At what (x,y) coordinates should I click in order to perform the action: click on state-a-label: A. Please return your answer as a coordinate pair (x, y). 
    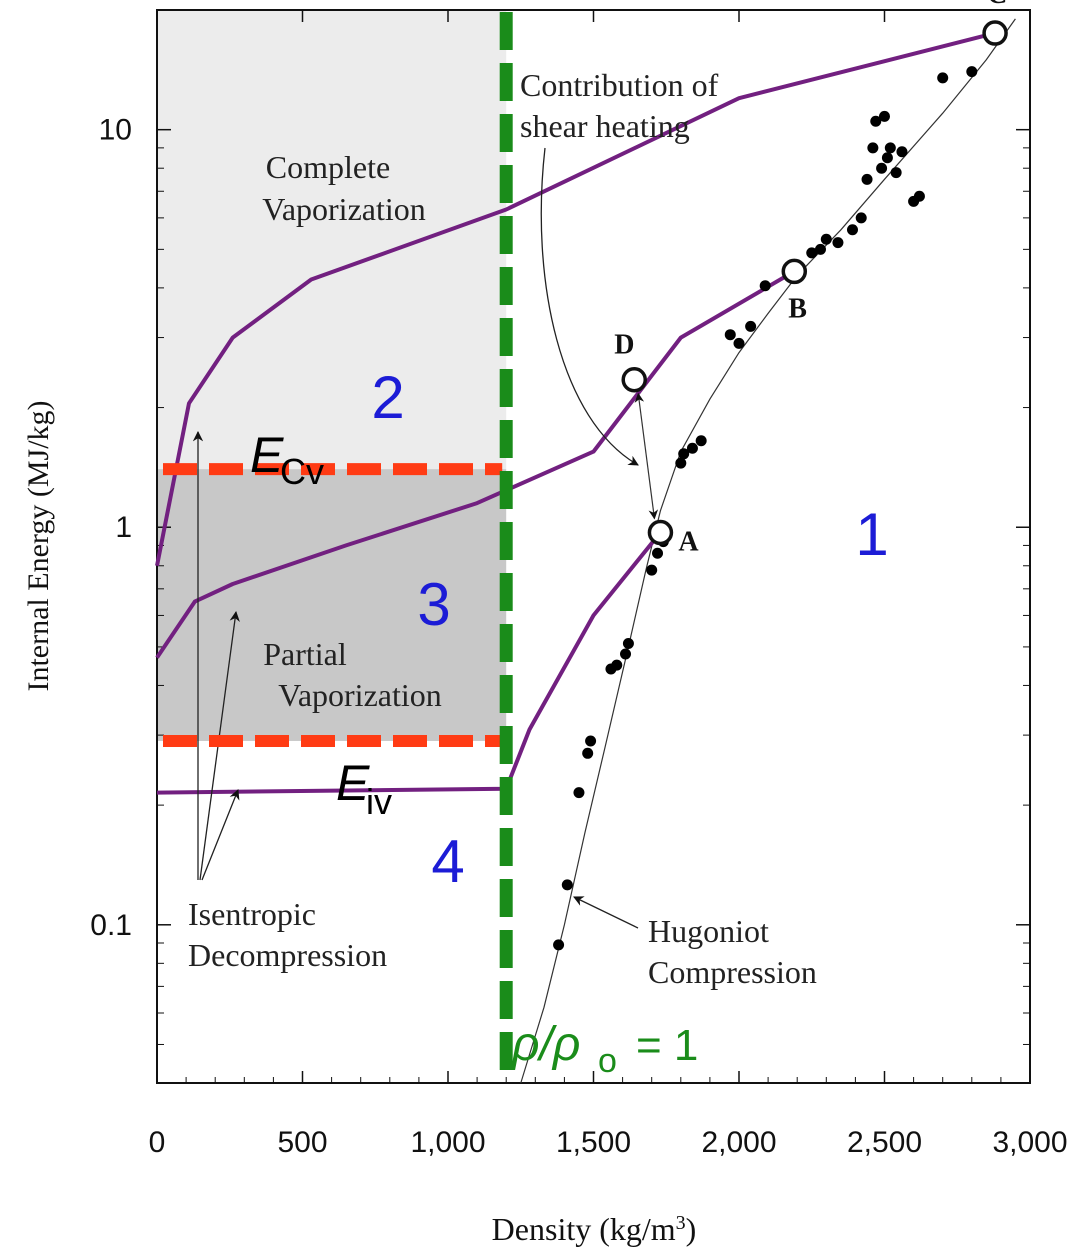
    Looking at the image, I should click on (688, 541).